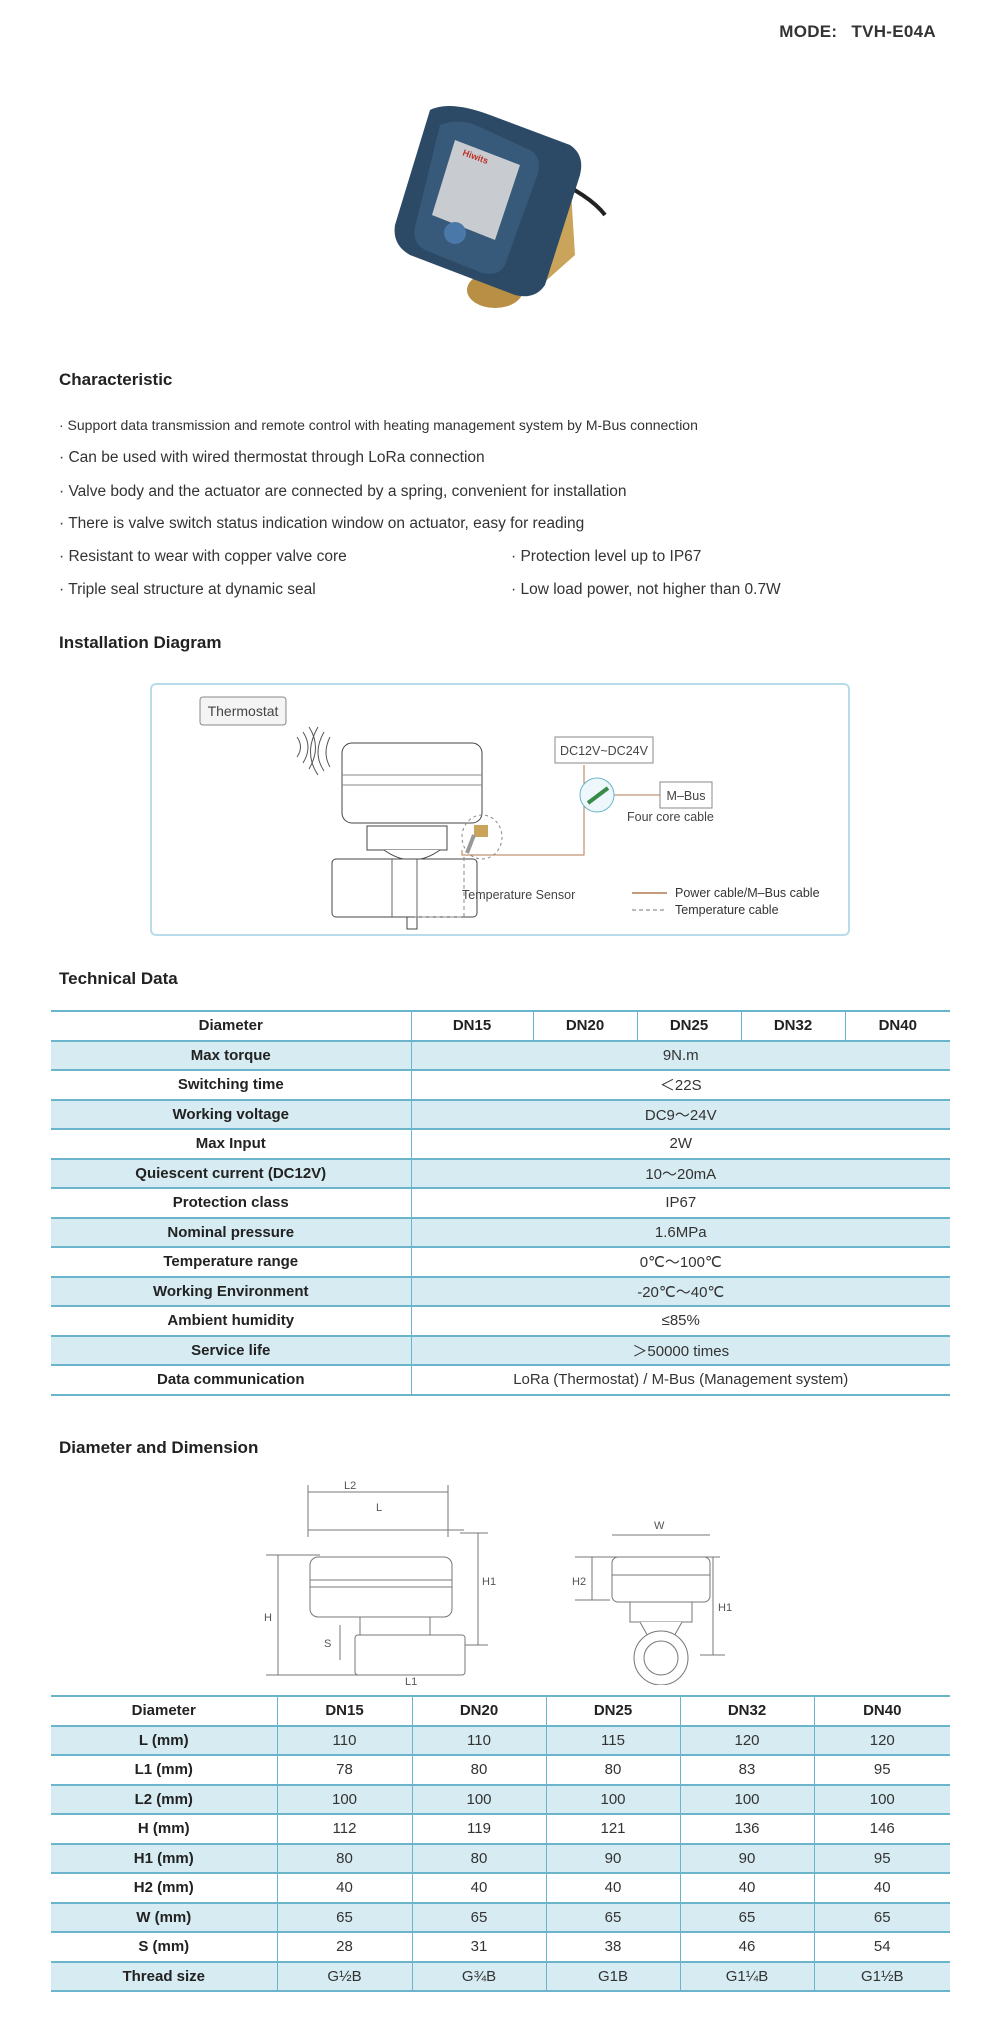 This screenshot has height=2038, width=1000. Describe the element at coordinates (881, 1976) in the screenshot. I see `row-value: G1½B` at that location.